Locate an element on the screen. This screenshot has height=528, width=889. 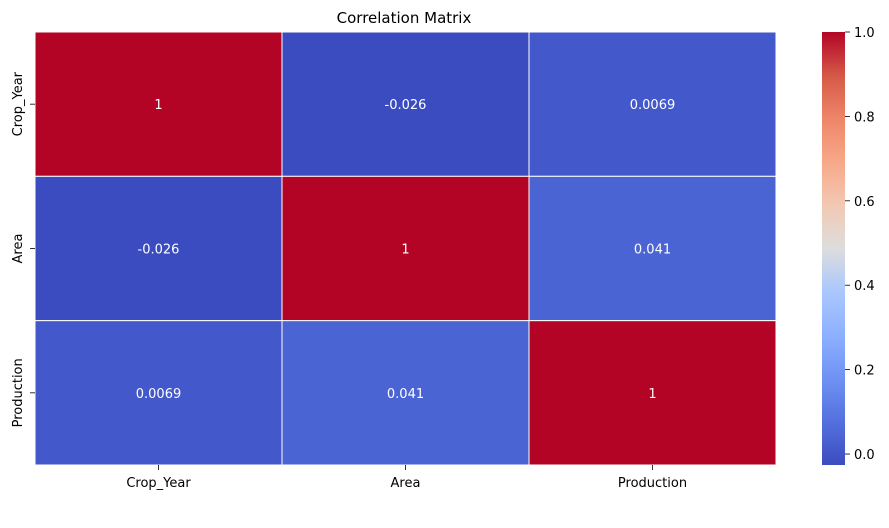
x-tick-label: Area is located at coordinates (406, 483).